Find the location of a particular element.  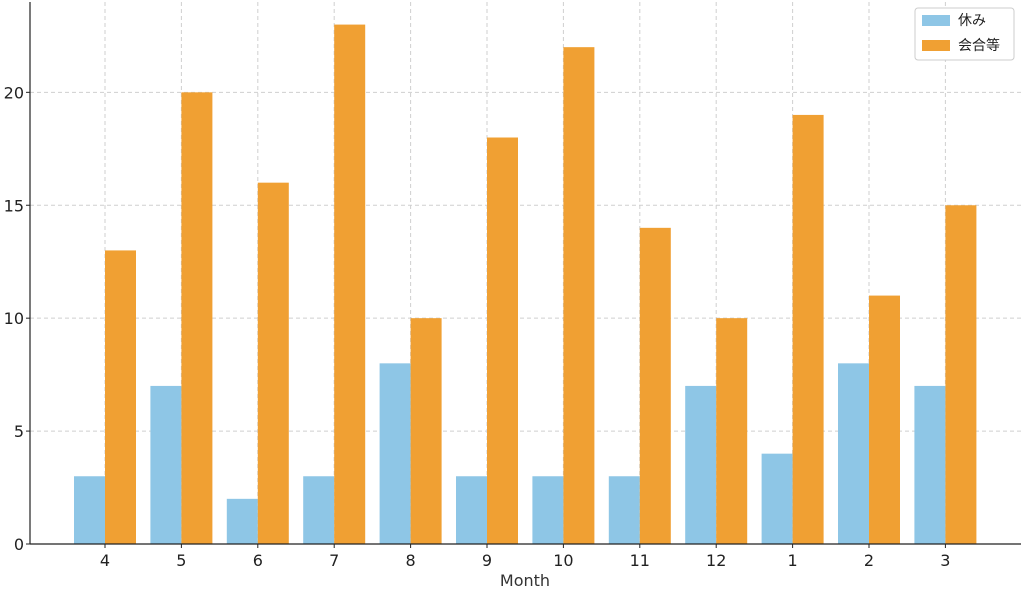

x-tick-label: 8 is located at coordinates (411, 560).